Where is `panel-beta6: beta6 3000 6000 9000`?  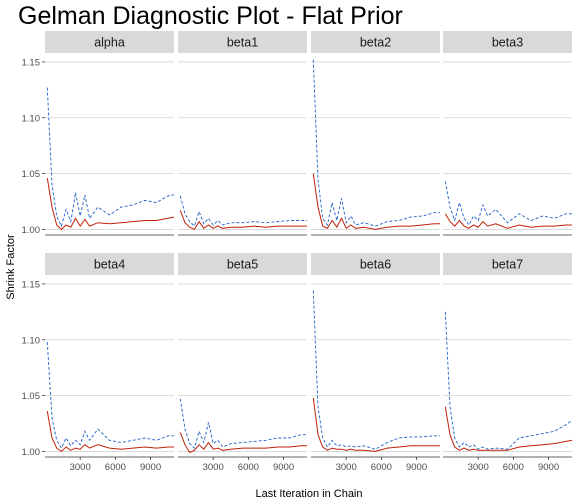
panel-beta6: beta6 3000 6000 9000 is located at coordinates (375, 363).